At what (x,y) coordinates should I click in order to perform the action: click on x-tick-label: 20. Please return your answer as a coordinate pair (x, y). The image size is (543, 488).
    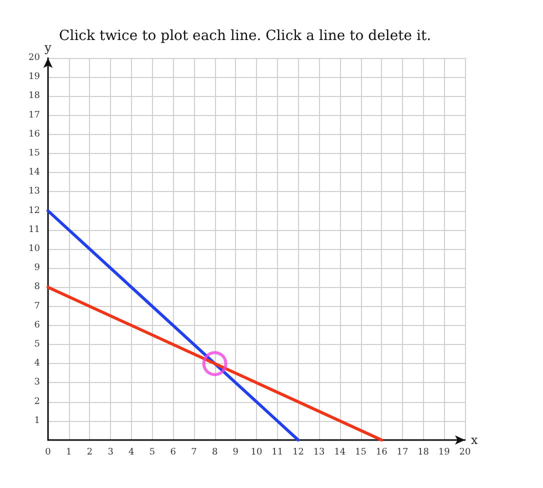
    Looking at the image, I should click on (465, 453).